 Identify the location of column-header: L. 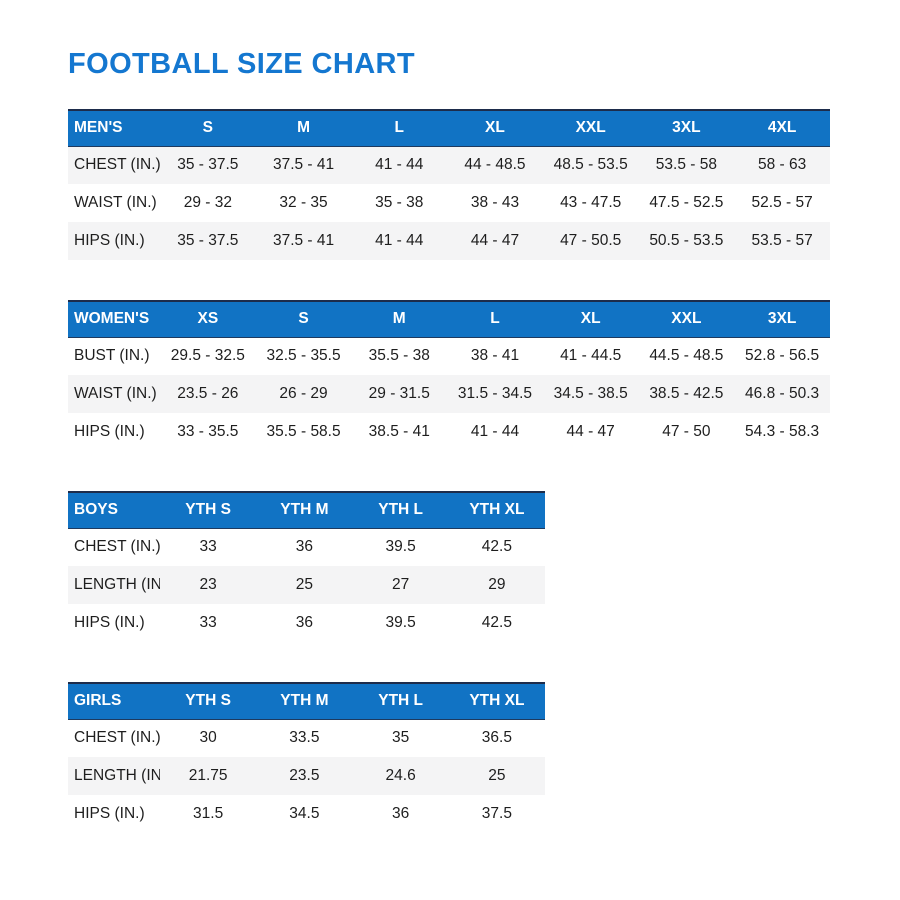
(495, 319).